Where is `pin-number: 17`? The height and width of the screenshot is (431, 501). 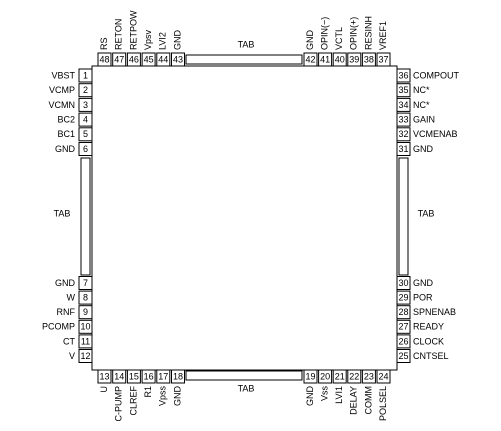
pin-number: 17 is located at coordinates (163, 376).